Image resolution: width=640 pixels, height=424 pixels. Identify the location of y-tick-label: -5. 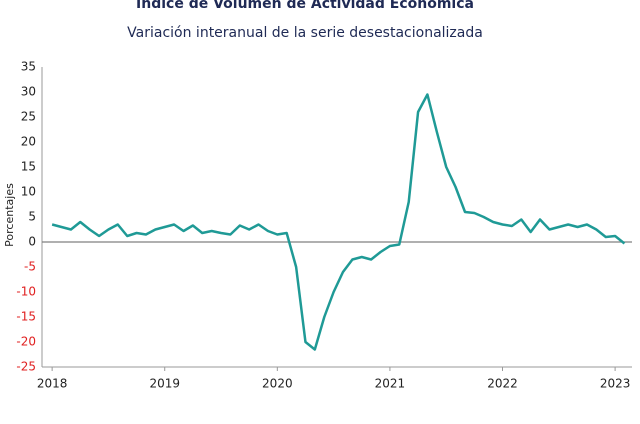
(30, 267).